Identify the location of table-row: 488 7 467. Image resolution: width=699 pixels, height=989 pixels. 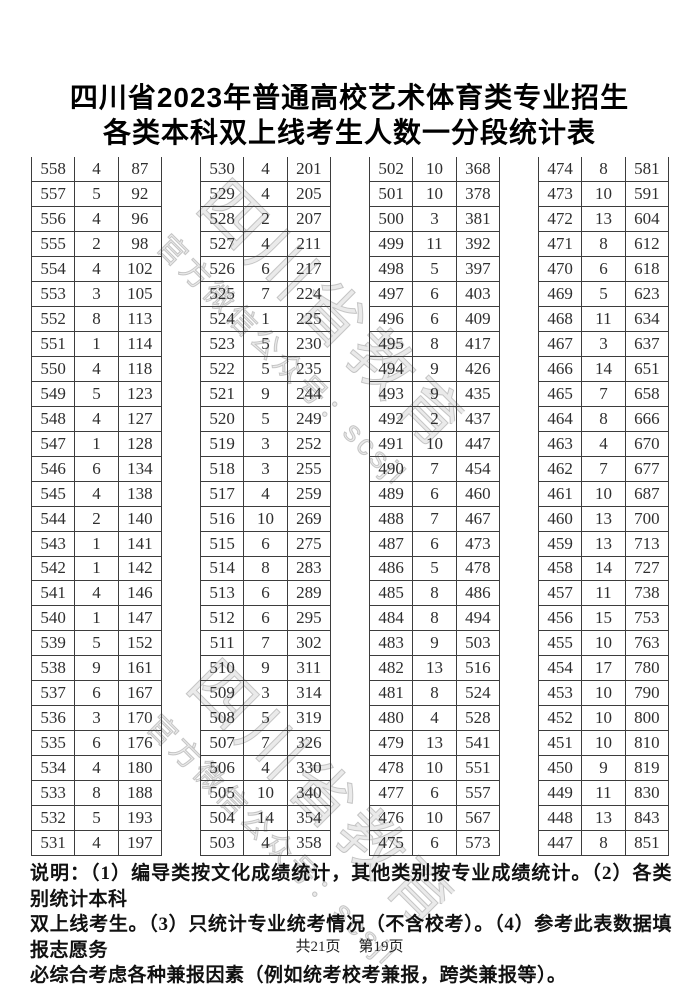
(434, 519).